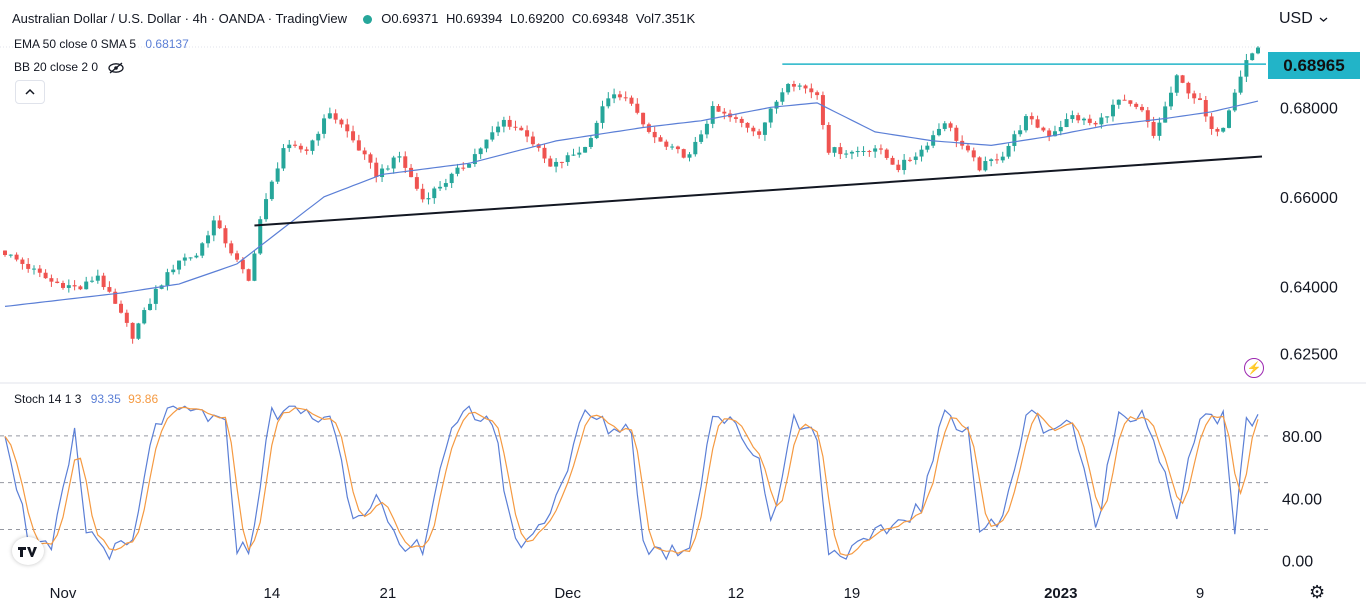 The width and height of the screenshot is (1366, 608). What do you see at coordinates (1302, 437) in the screenshot?
I see `stoch-y-tick-label: 80.00` at bounding box center [1302, 437].